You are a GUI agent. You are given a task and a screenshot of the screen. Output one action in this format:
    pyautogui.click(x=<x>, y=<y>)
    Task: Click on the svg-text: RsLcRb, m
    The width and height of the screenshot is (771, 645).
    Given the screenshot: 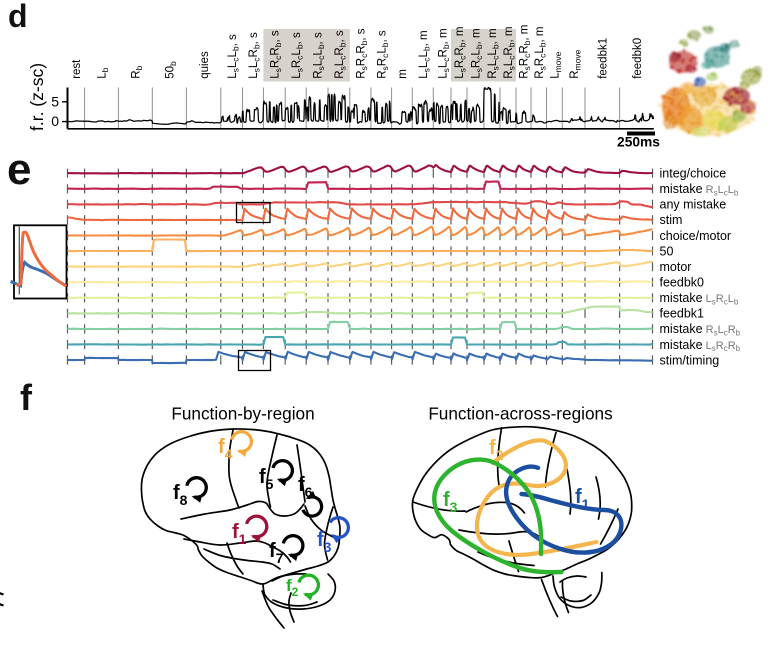 What is the action you would take?
    pyautogui.click(x=510, y=53)
    